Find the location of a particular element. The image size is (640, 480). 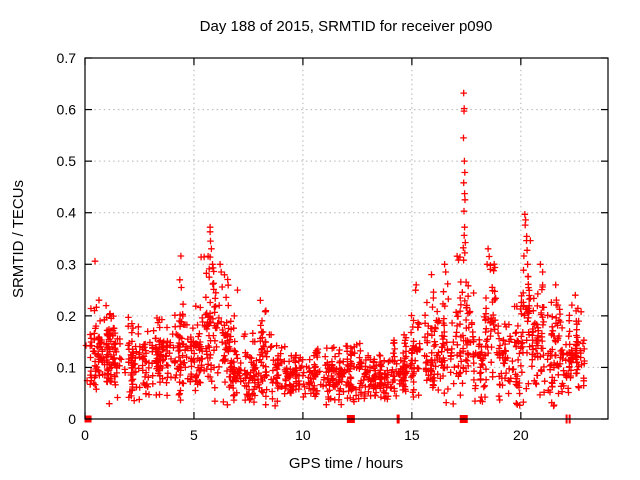

y-axis-label: SRMTID / TECUs is located at coordinates (18, 239).